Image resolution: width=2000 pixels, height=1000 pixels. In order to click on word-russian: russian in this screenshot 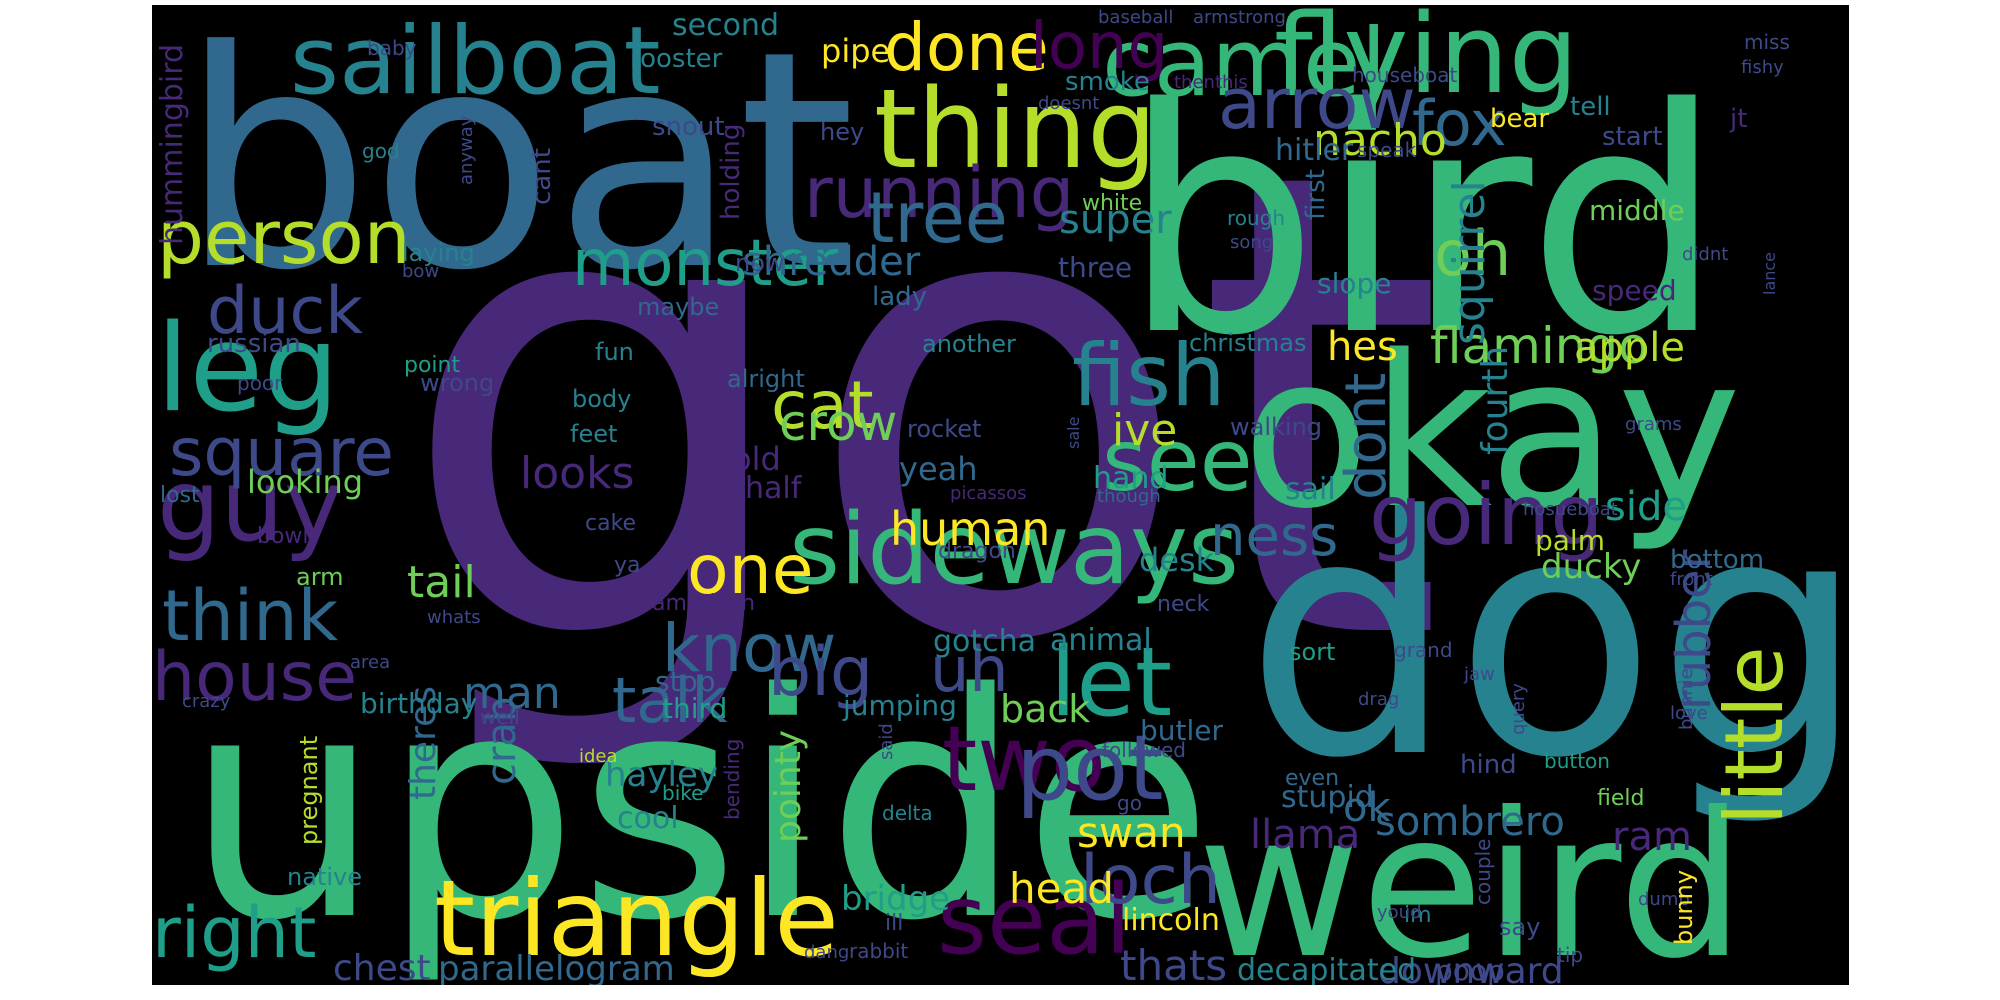, I will do `click(254, 344)`.